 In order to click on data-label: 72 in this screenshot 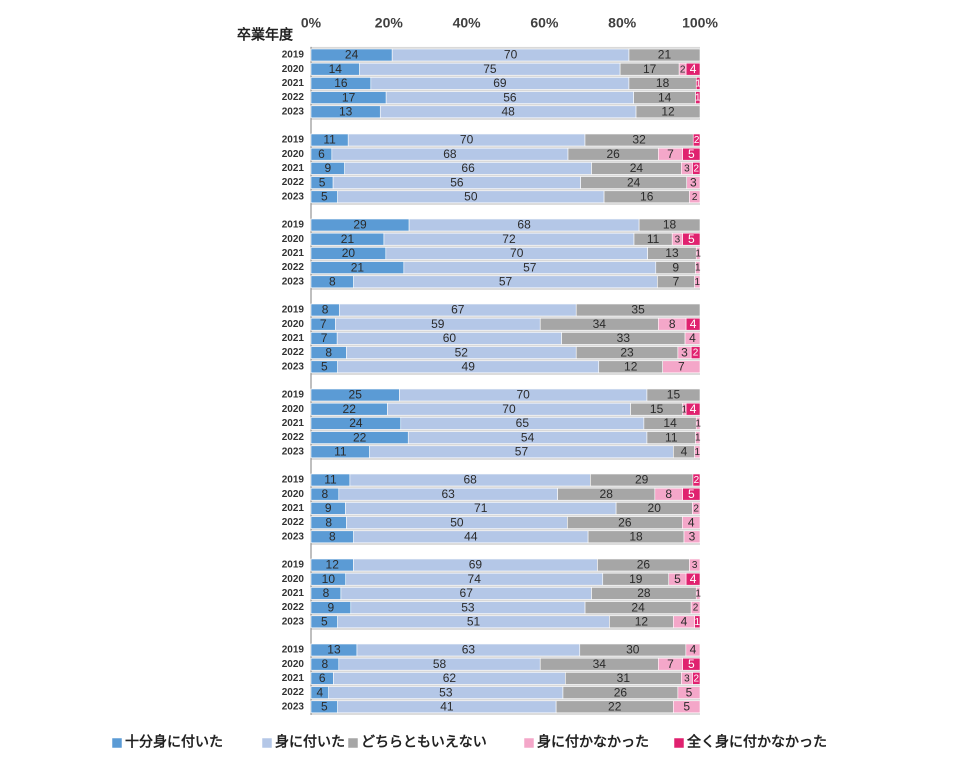, I will do `click(509, 239)`.